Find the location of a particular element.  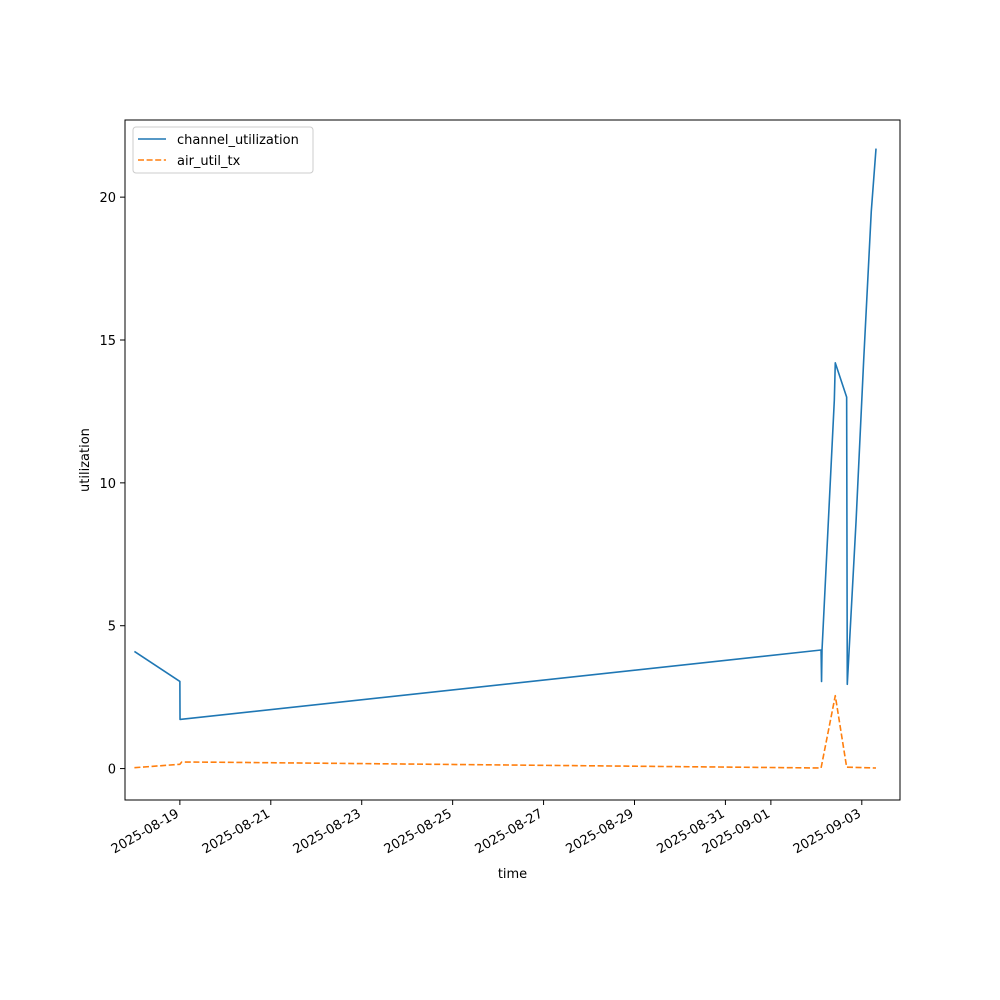

legend: channel_utilization air_util_tx is located at coordinates (223, 150).